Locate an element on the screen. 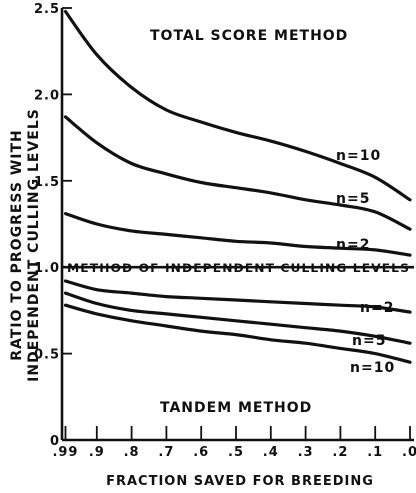  y-tick-label: 1.0 is located at coordinates (47, 268).